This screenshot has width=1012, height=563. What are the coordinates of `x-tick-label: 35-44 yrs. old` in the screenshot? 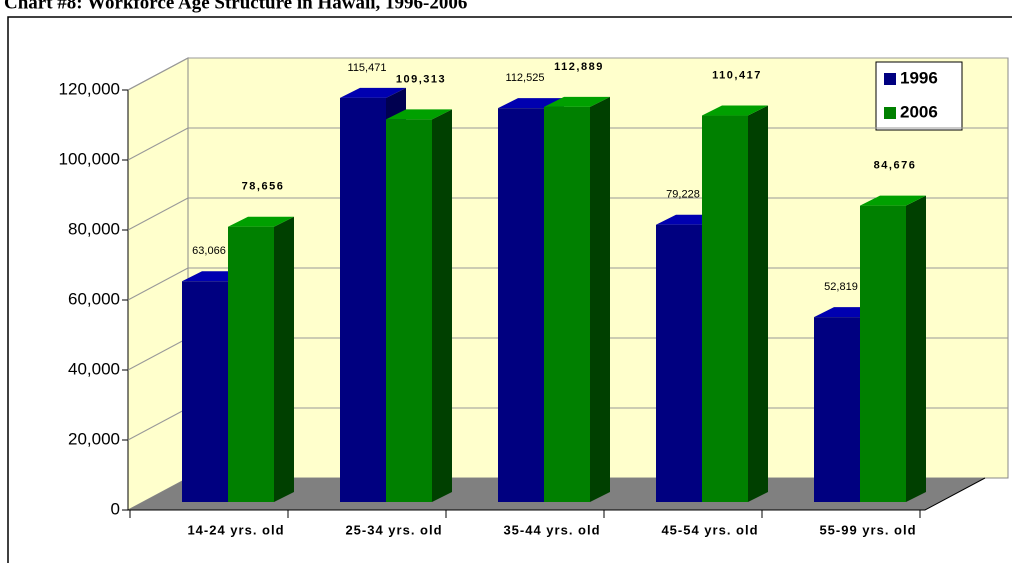 It's located at (551, 529).